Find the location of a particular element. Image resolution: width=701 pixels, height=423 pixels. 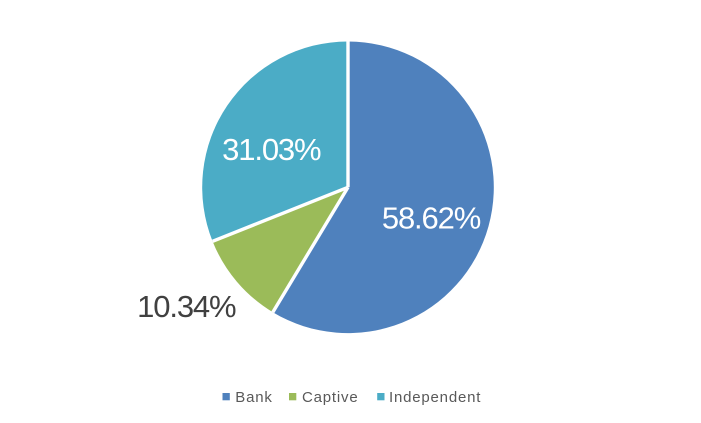

svg-text: Captive is located at coordinates (330, 397).